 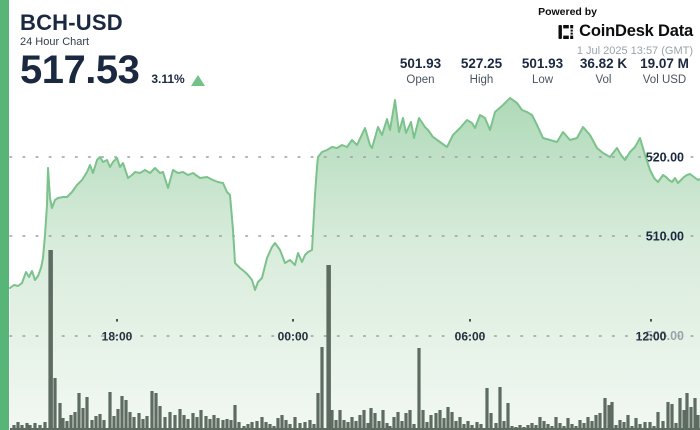 What do you see at coordinates (55, 42) in the screenshot?
I see `chart-subtitle: 24 Hour Chart` at bounding box center [55, 42].